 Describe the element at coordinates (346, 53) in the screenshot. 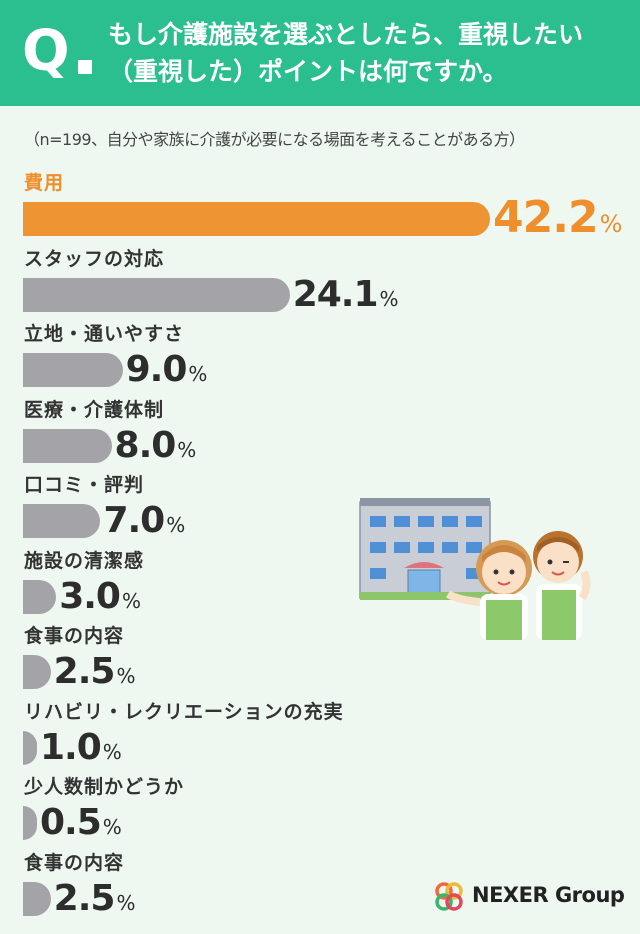

I see `question-text: もし介護施設を選ぶとしたら、重視したい（重視した）ポイントは何ですか。` at that location.